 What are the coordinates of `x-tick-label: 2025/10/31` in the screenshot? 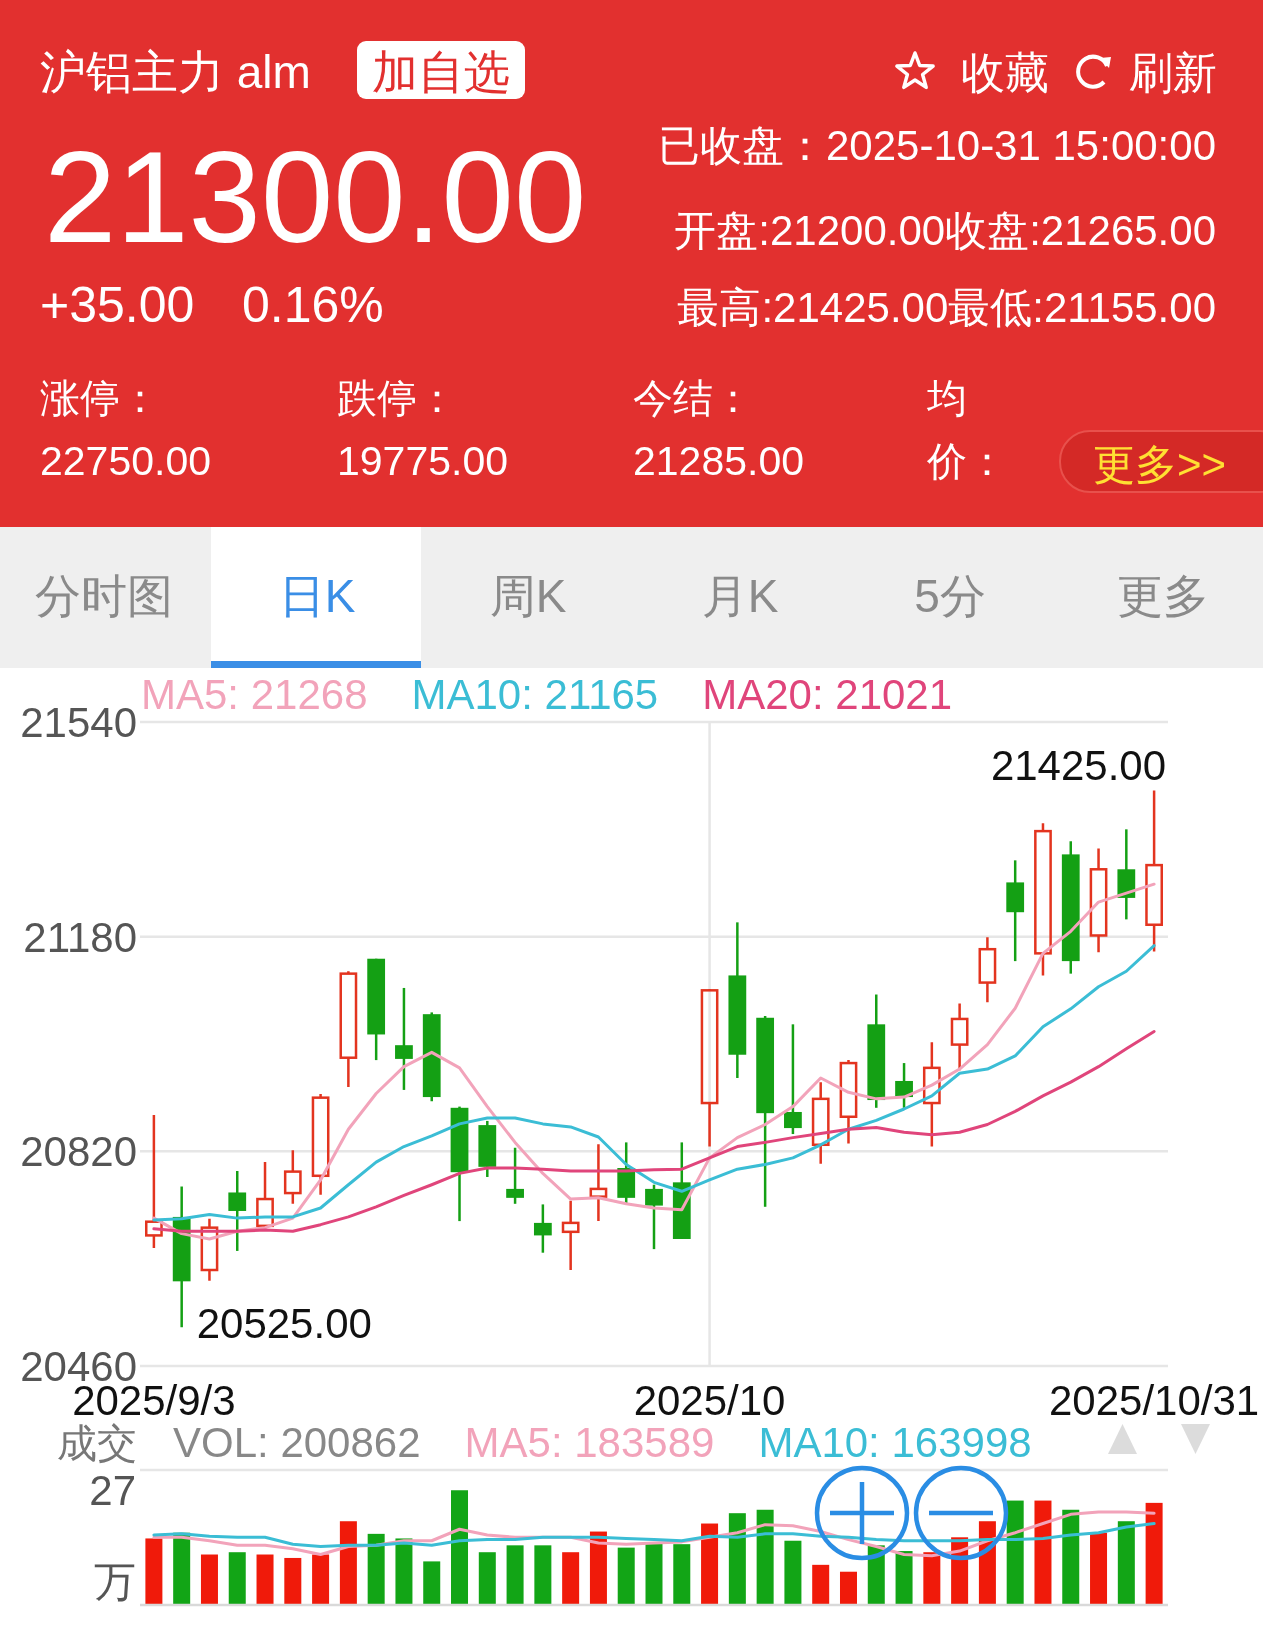 It's located at (1154, 1400).